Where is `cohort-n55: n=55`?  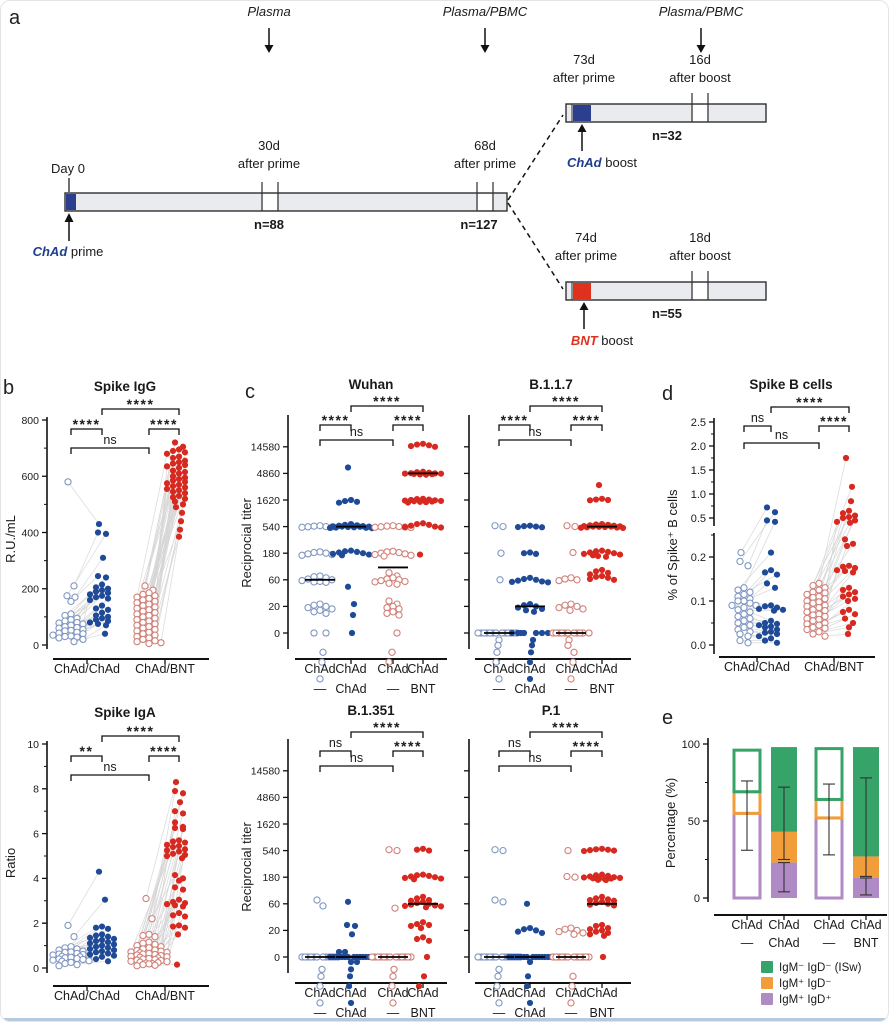 cohort-n55: n=55 is located at coordinates (667, 313).